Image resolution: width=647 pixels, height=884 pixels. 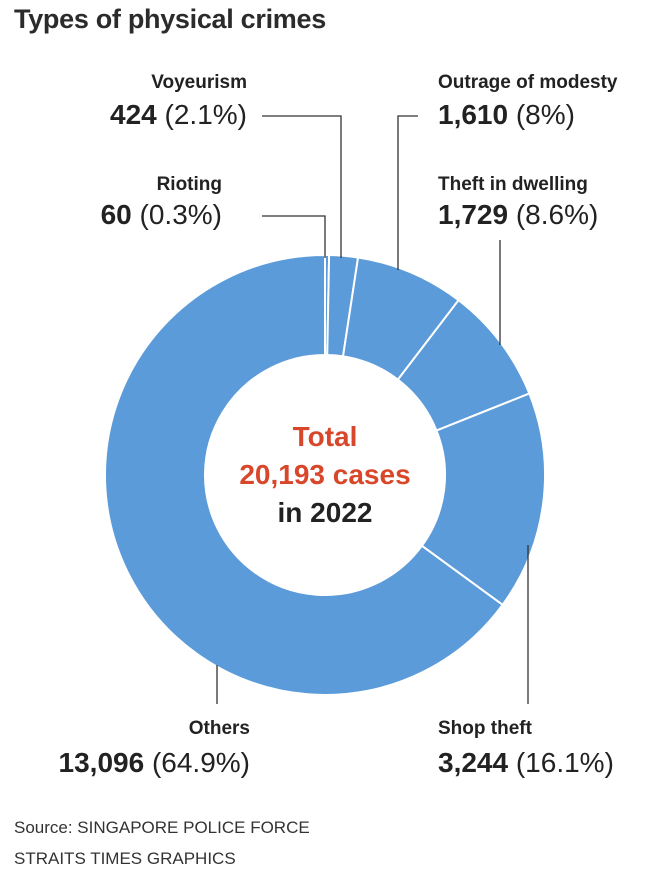 I want to click on slice-percent-others: (64.9%), so click(x=201, y=762).